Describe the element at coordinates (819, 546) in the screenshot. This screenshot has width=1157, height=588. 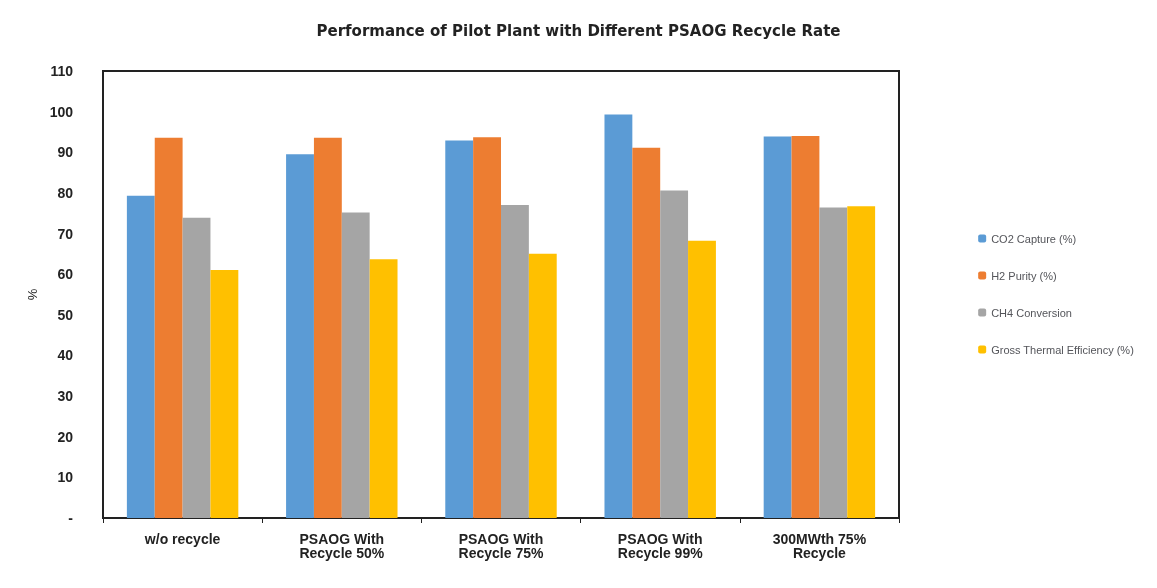
I see `x-tick-label: 300MWth 75% Recycle` at that location.